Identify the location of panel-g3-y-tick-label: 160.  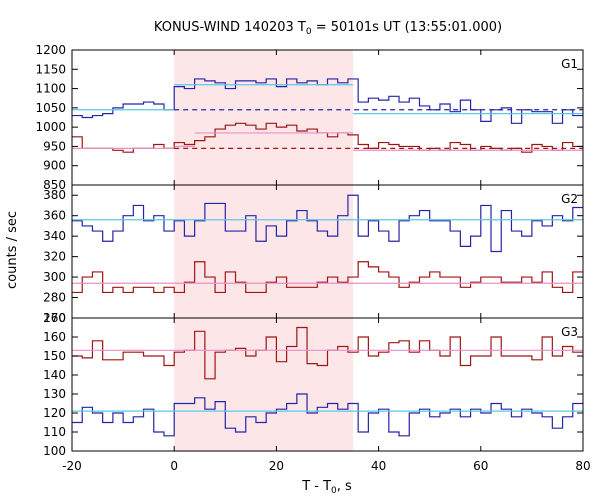
(54, 337).